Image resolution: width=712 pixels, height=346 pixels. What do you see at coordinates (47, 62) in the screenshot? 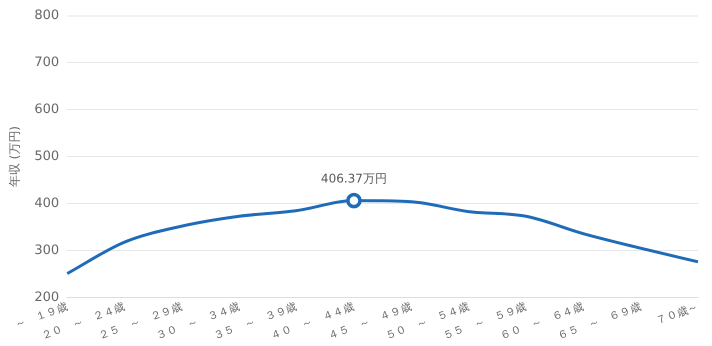
I see `y-tick-label: 700` at bounding box center [47, 62].